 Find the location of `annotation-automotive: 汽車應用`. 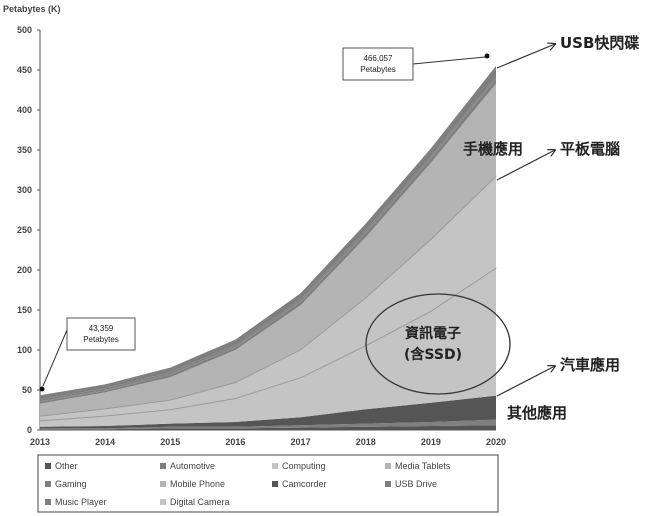

annotation-automotive: 汽車應用 is located at coordinates (590, 365).